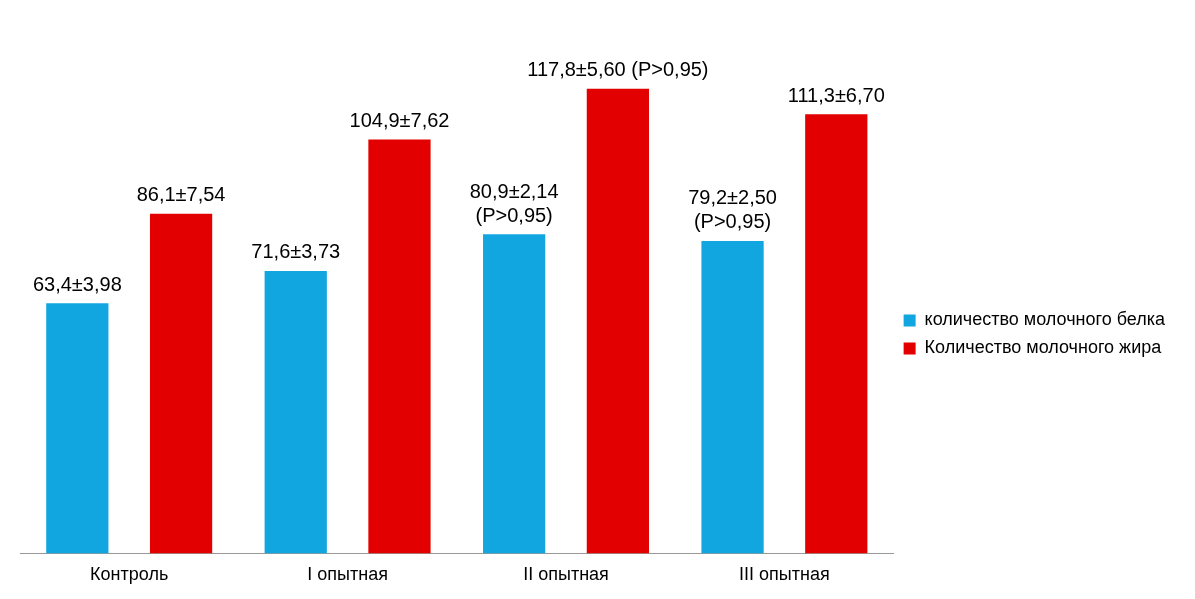 The height and width of the screenshot is (599, 1195). Describe the element at coordinates (784, 574) in the screenshot. I see `x-tick-label: III опытная` at that location.